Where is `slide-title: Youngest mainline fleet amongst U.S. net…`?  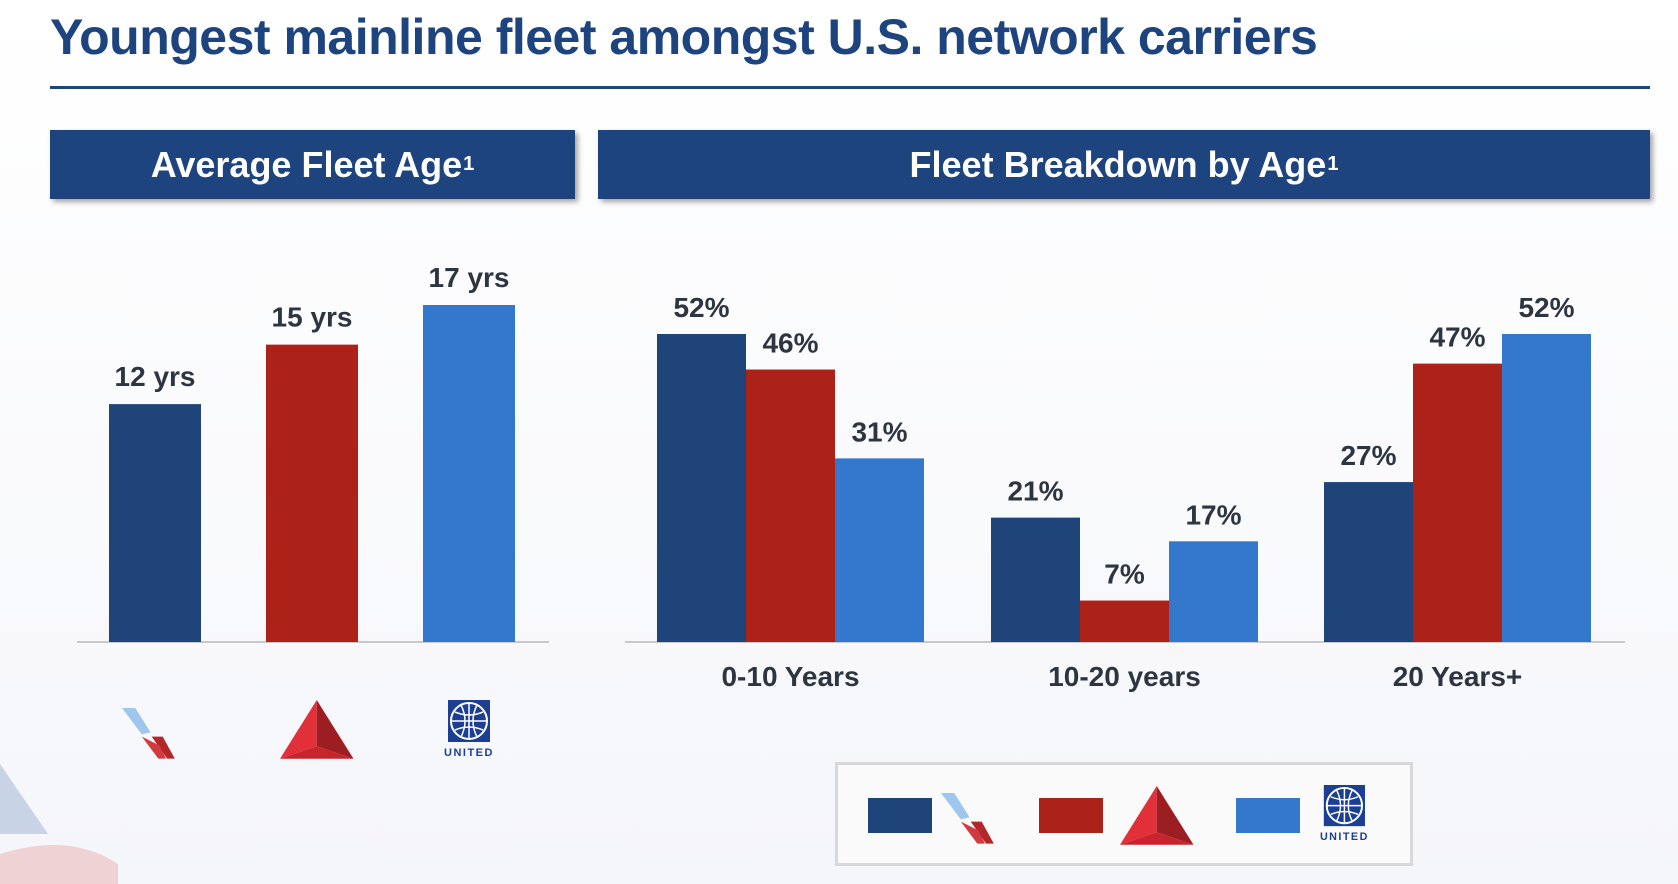 slide-title: Youngest mainline fleet amongst U.S. net… is located at coordinates (684, 37).